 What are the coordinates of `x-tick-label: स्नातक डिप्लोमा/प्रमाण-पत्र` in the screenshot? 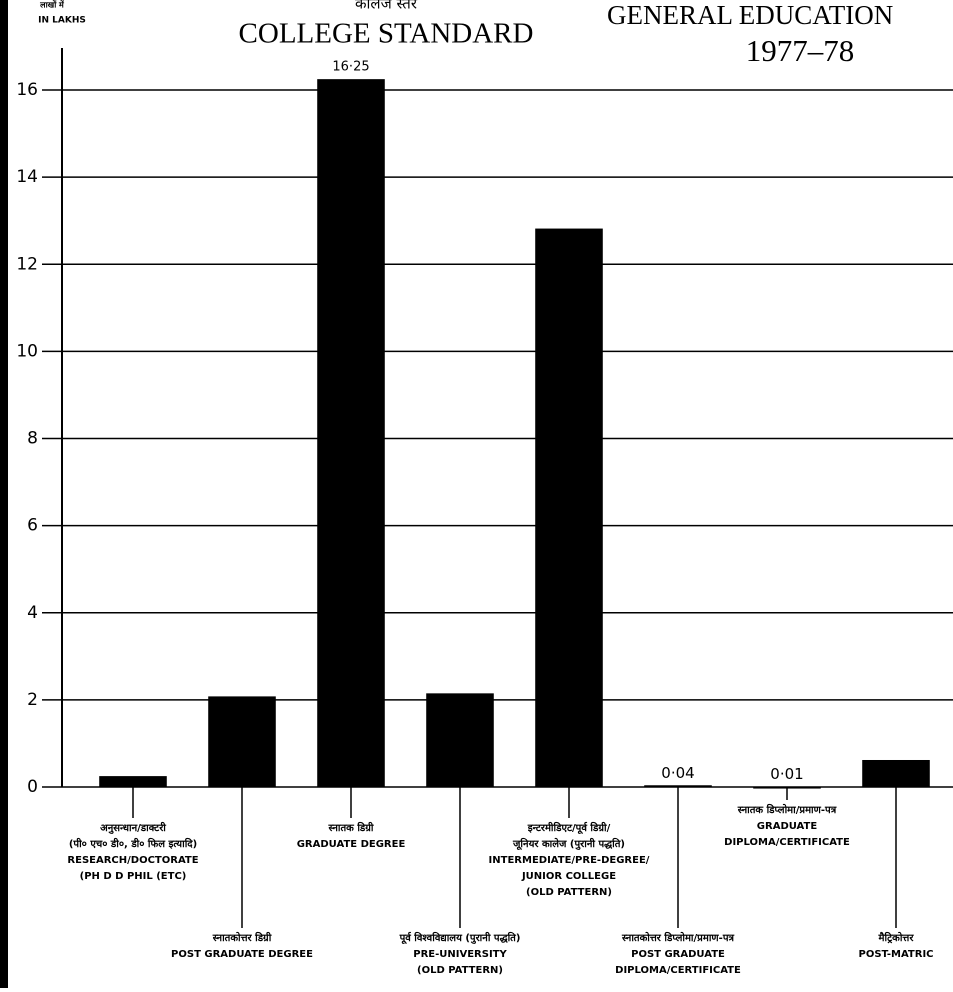 It's located at (787, 809).